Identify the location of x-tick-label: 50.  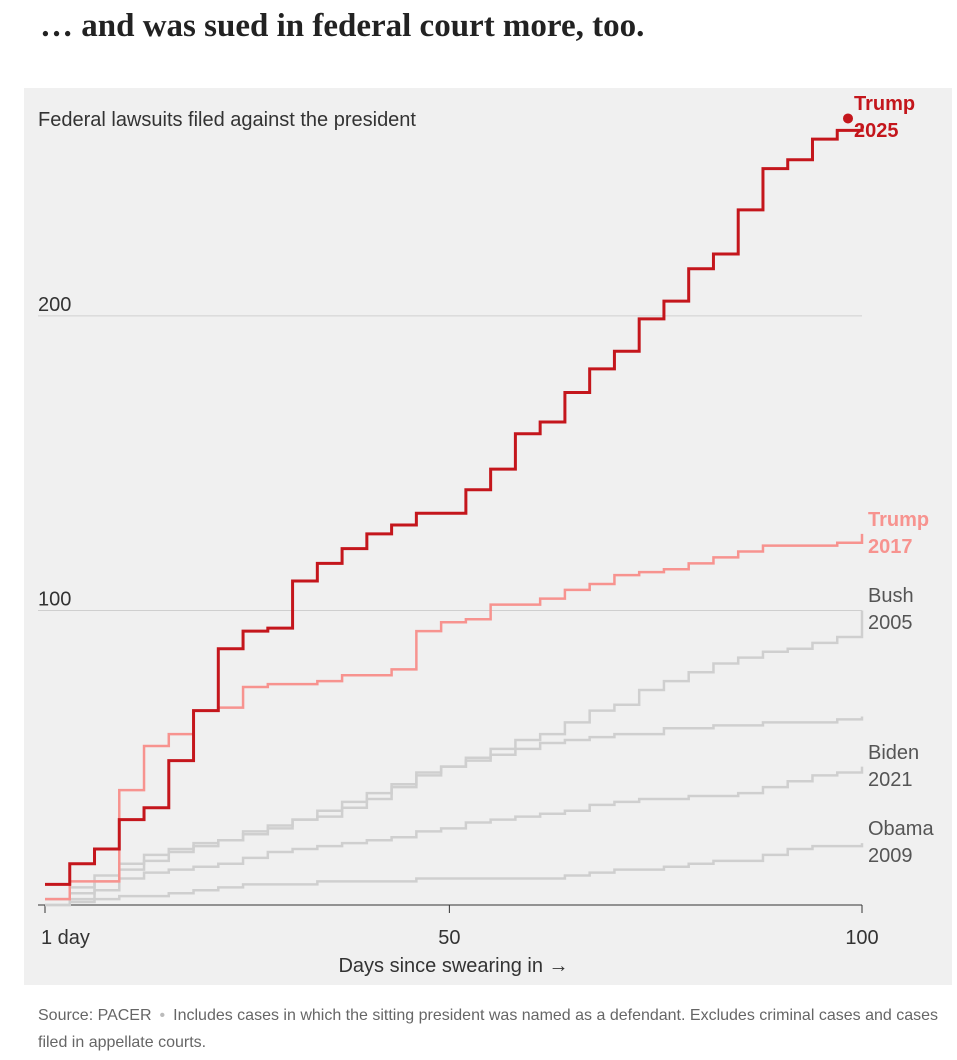
(449, 938).